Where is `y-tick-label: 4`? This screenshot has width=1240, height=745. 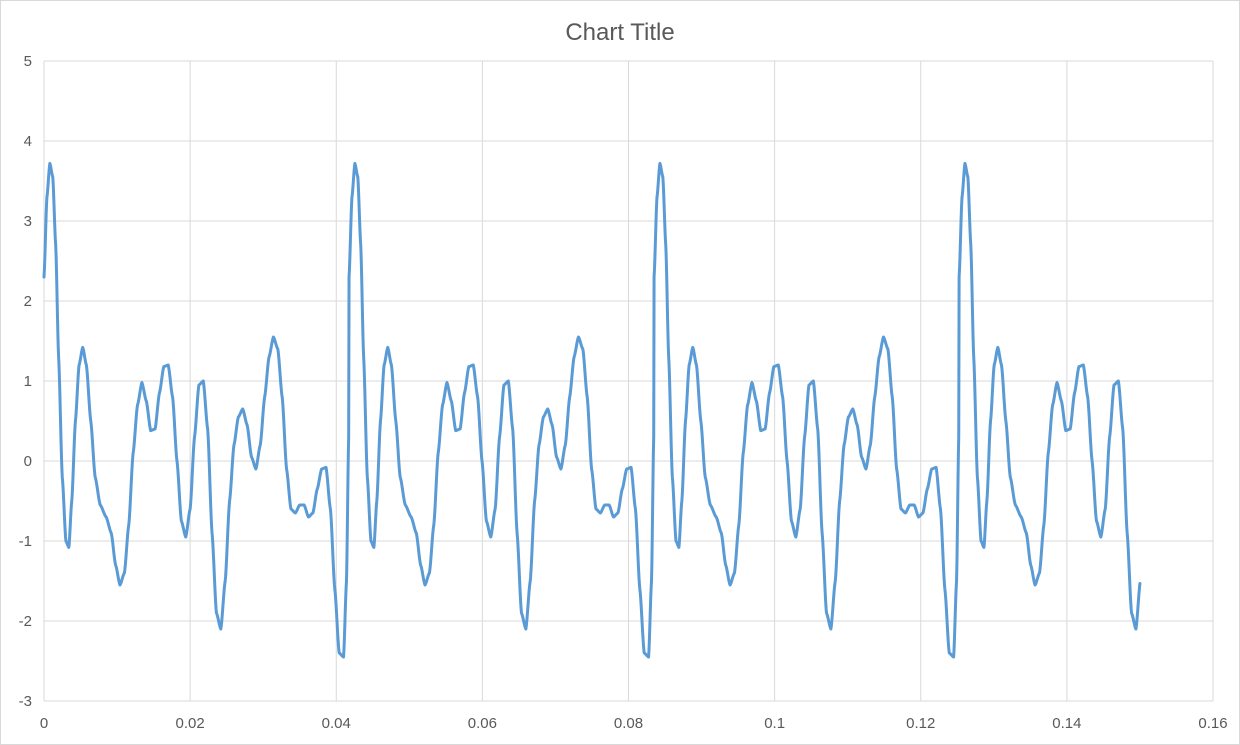 y-tick-label: 4 is located at coordinates (28, 141).